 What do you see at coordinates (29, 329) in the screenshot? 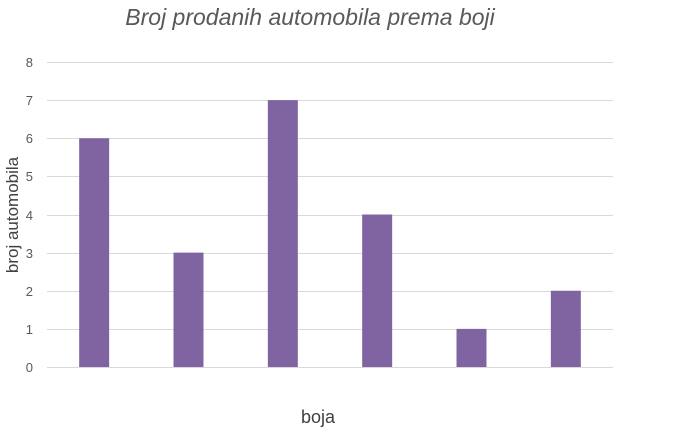
I see `y-tick-label: 1` at bounding box center [29, 329].